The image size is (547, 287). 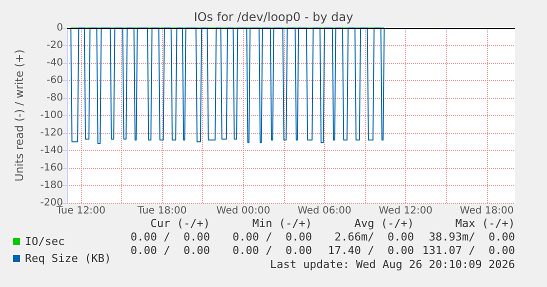 I want to click on y-tick-label: 0, so click(x=59, y=28).